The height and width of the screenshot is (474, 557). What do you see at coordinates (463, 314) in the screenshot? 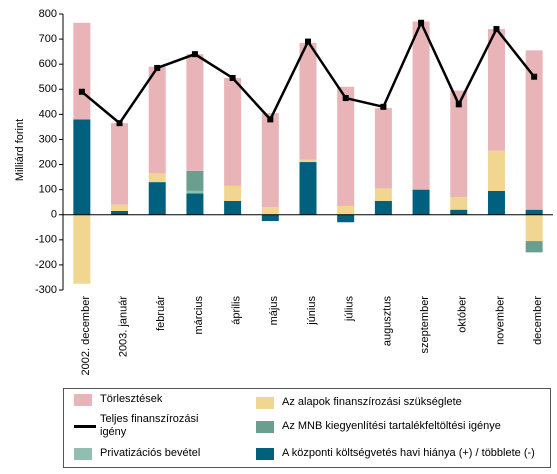
I see `x-tick-label: október` at bounding box center [463, 314].